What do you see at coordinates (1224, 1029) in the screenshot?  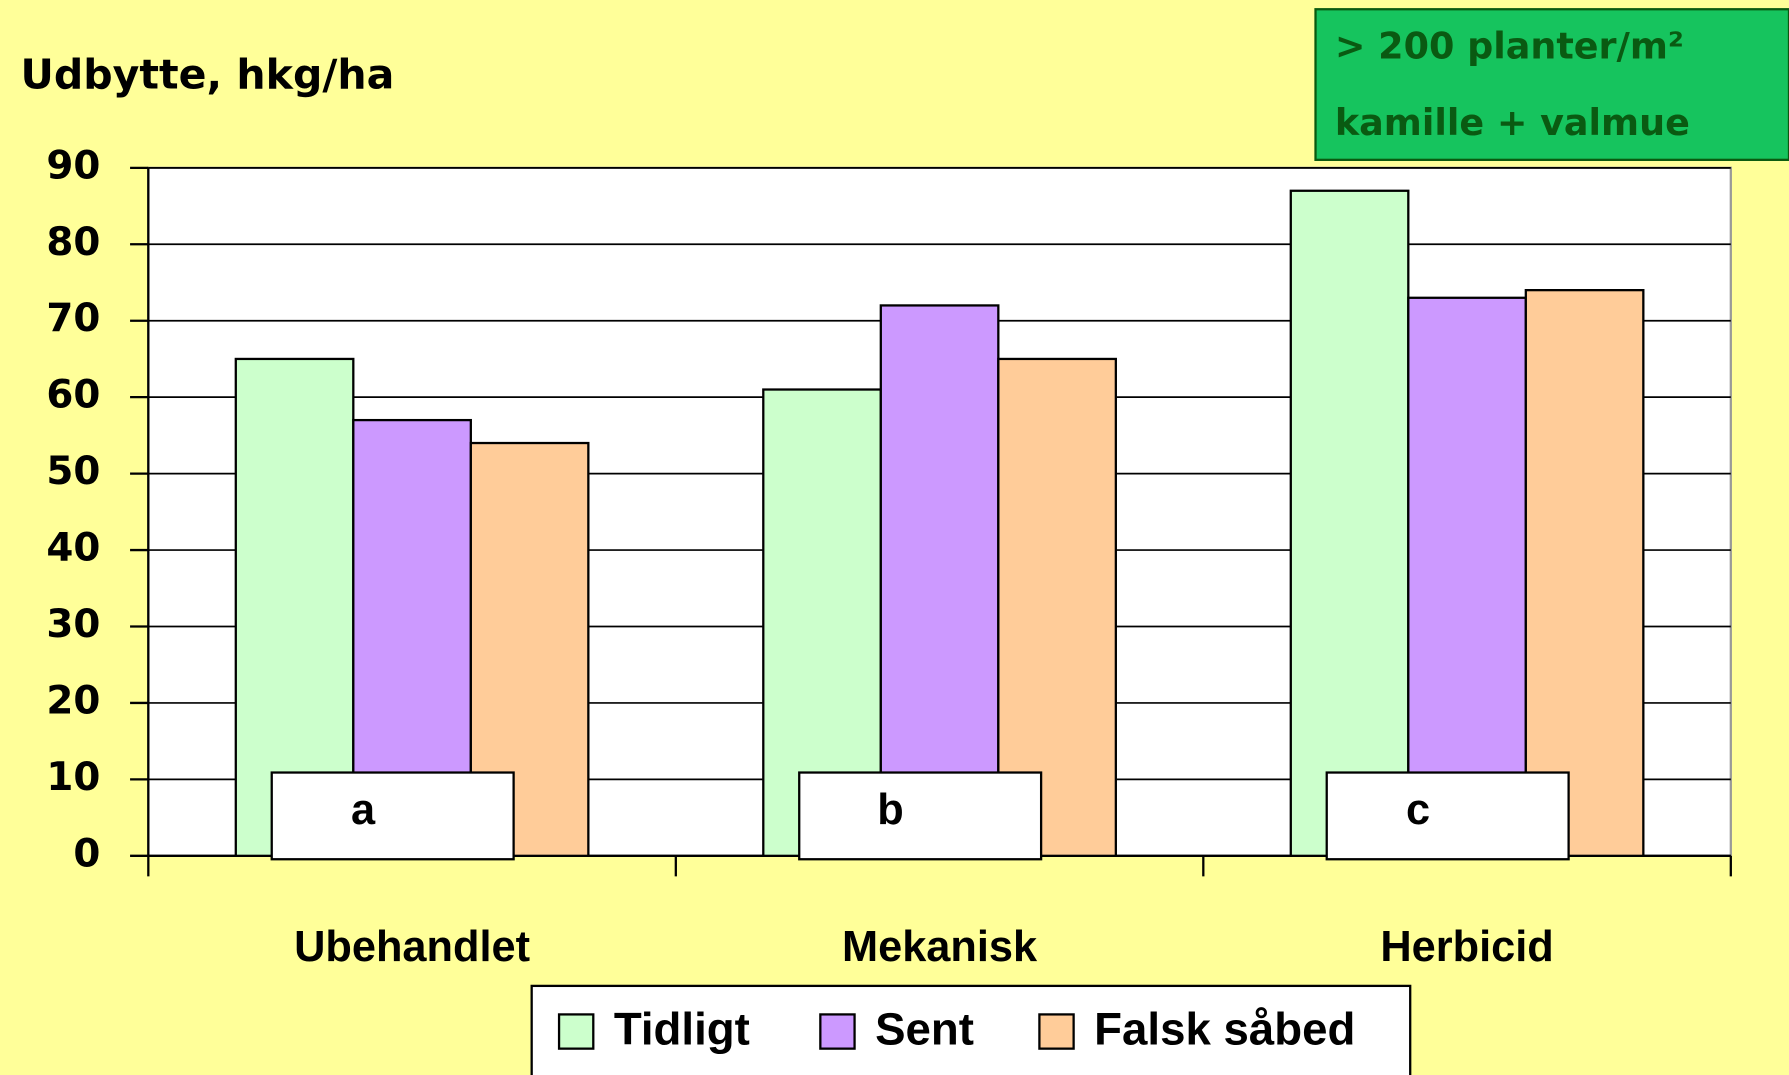 I see `legend-label: Falsk såbed` at bounding box center [1224, 1029].